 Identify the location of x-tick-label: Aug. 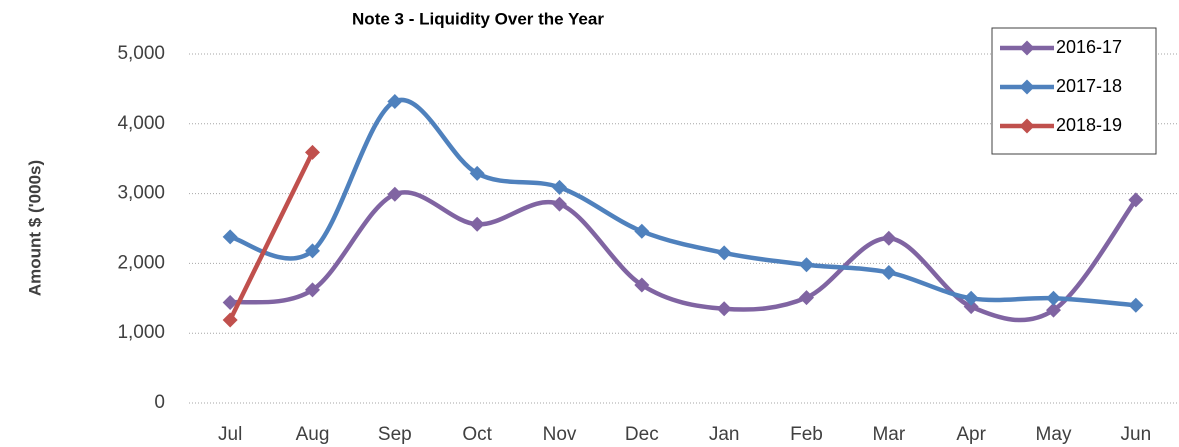
(313, 434).